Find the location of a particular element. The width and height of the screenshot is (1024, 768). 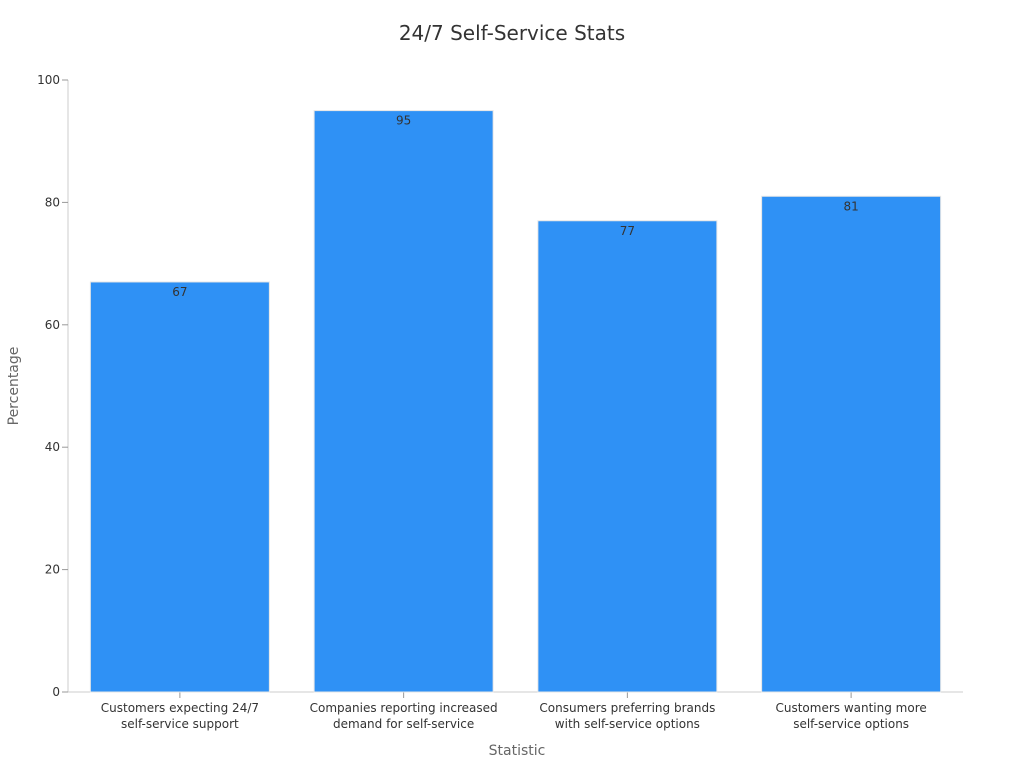

data-label: 95 is located at coordinates (403, 121).